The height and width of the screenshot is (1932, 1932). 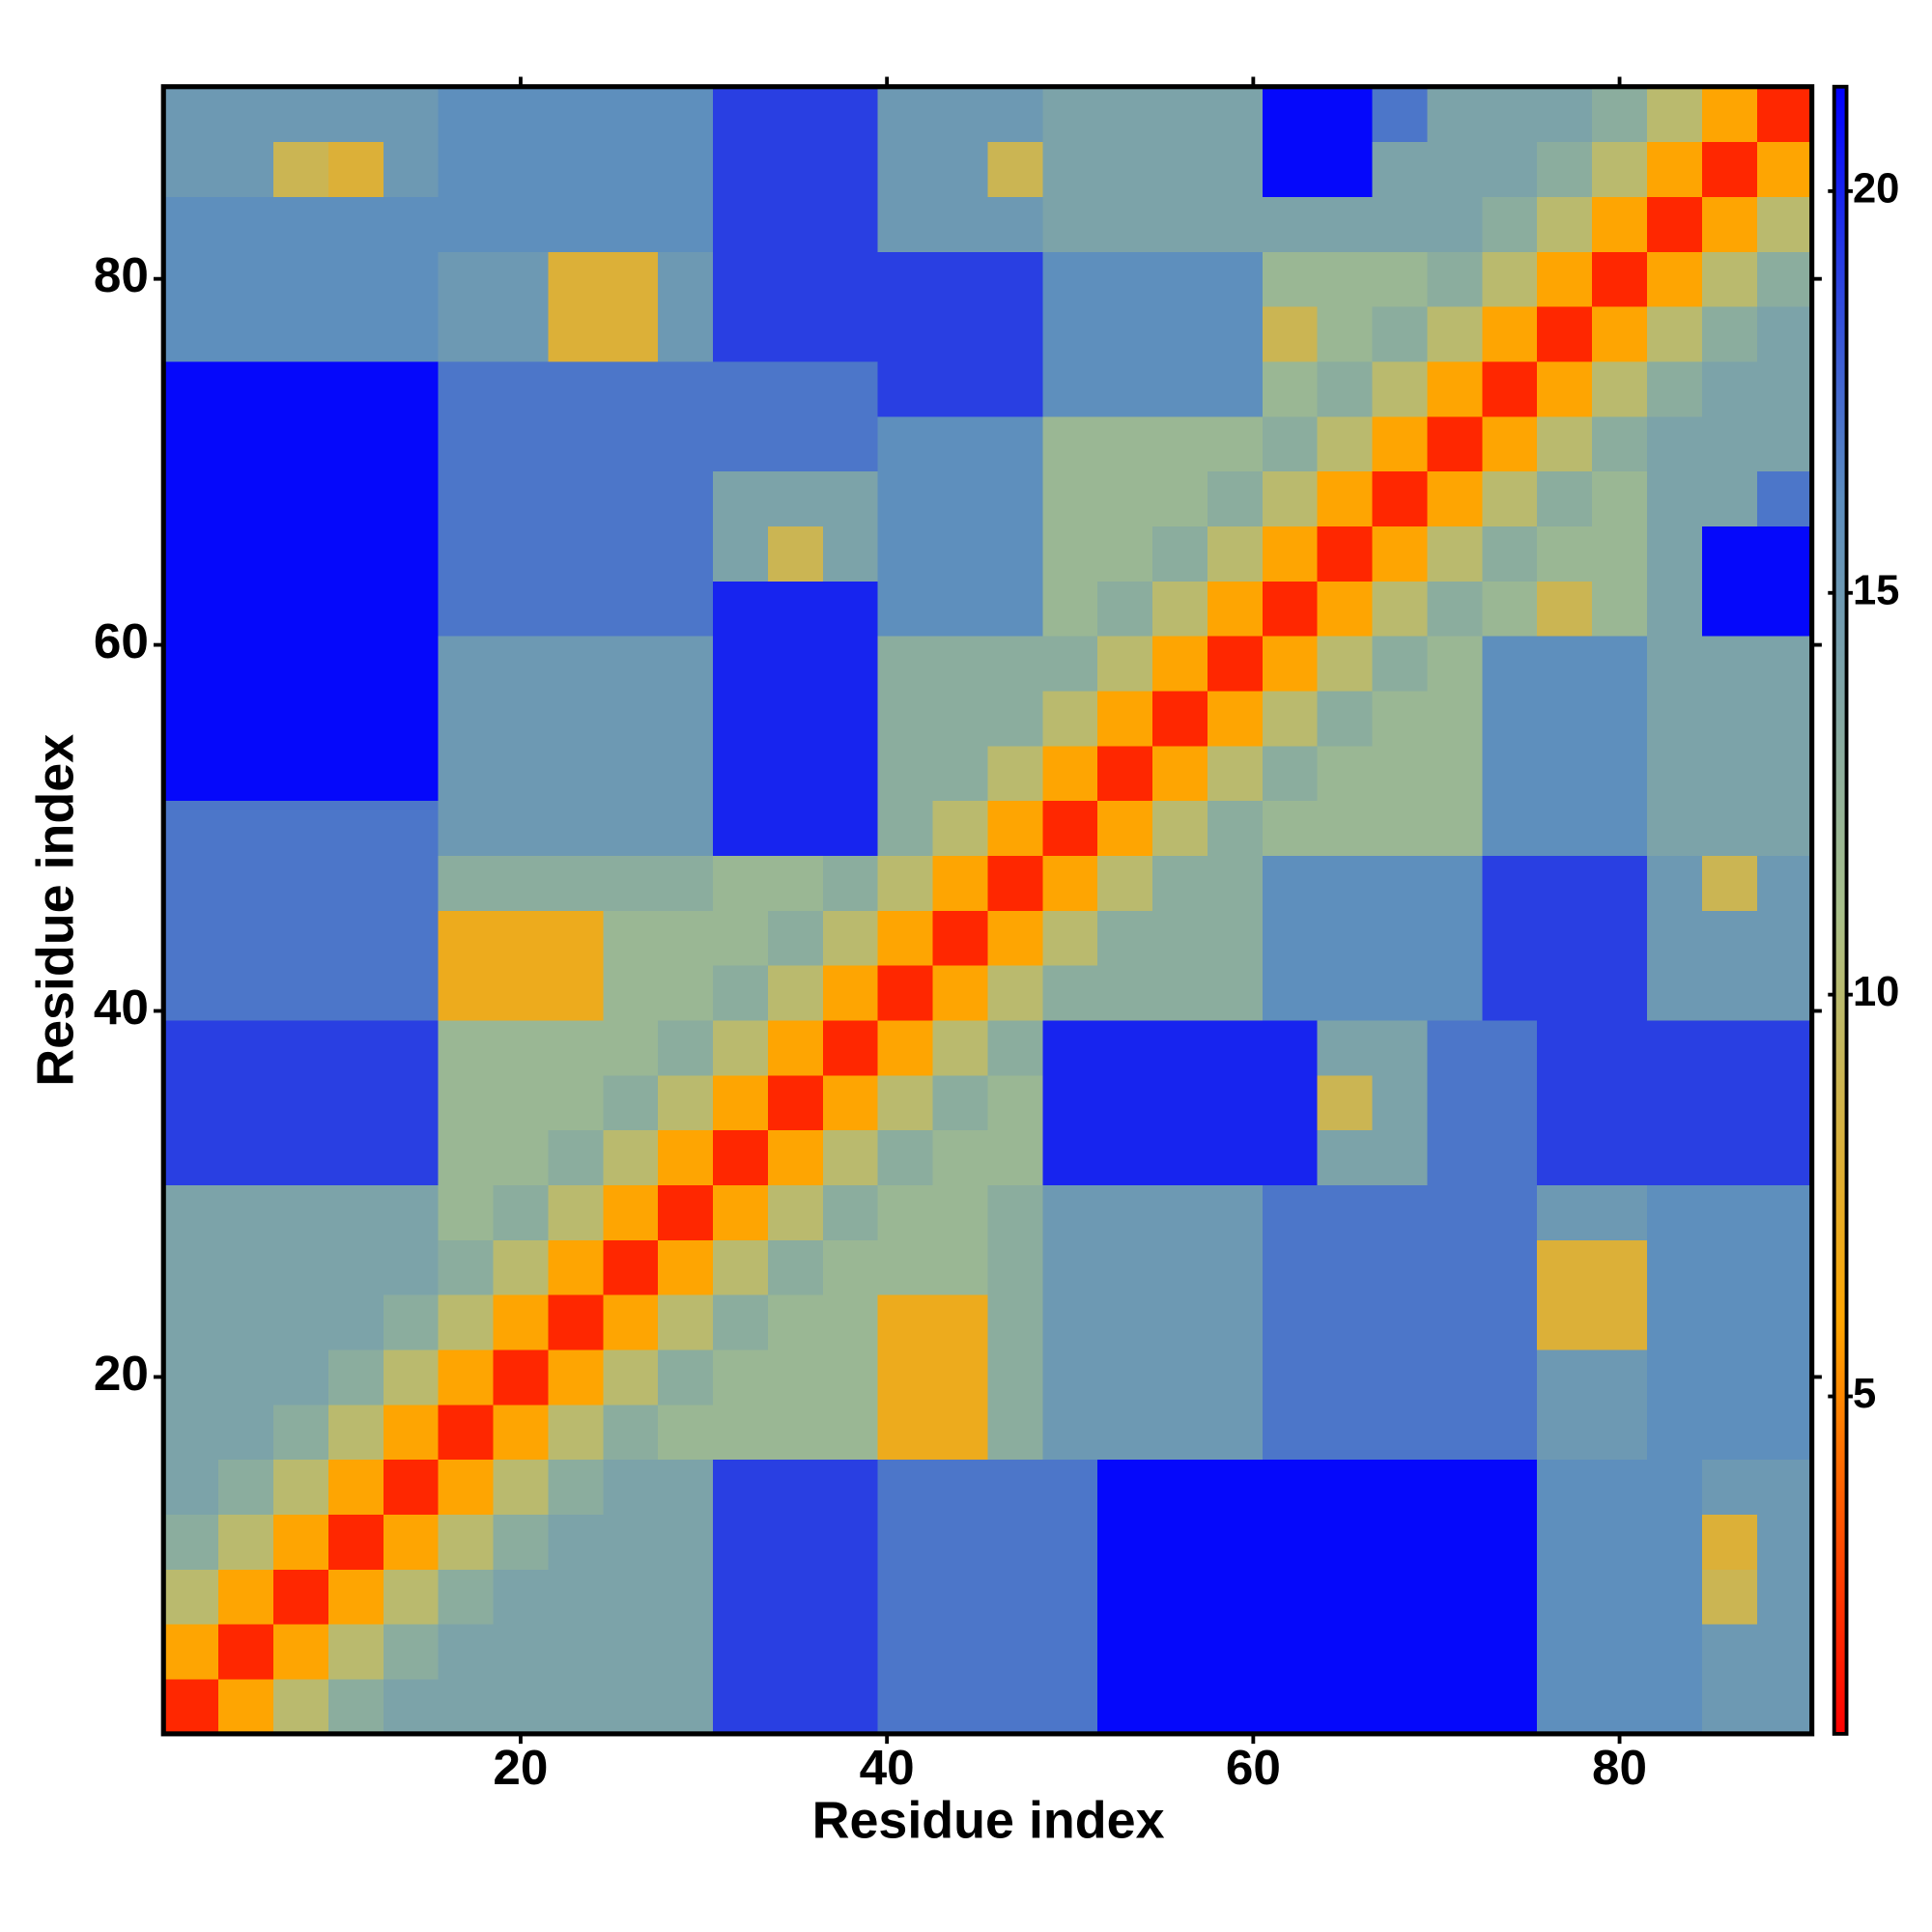 What do you see at coordinates (1876, 992) in the screenshot?
I see `colorbar-tick-label: 10` at bounding box center [1876, 992].